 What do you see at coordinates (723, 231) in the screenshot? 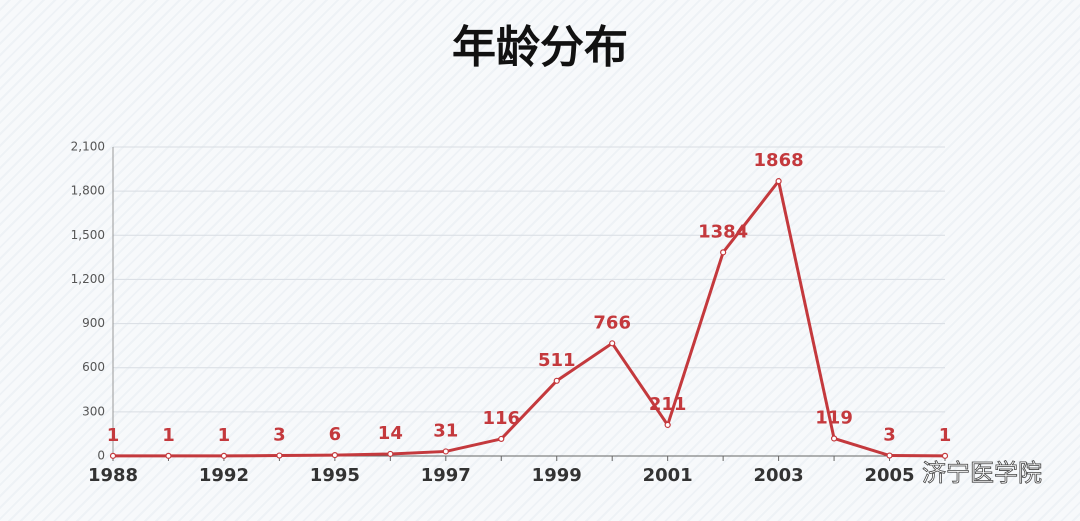
I see `value-label: 1384` at bounding box center [723, 231].